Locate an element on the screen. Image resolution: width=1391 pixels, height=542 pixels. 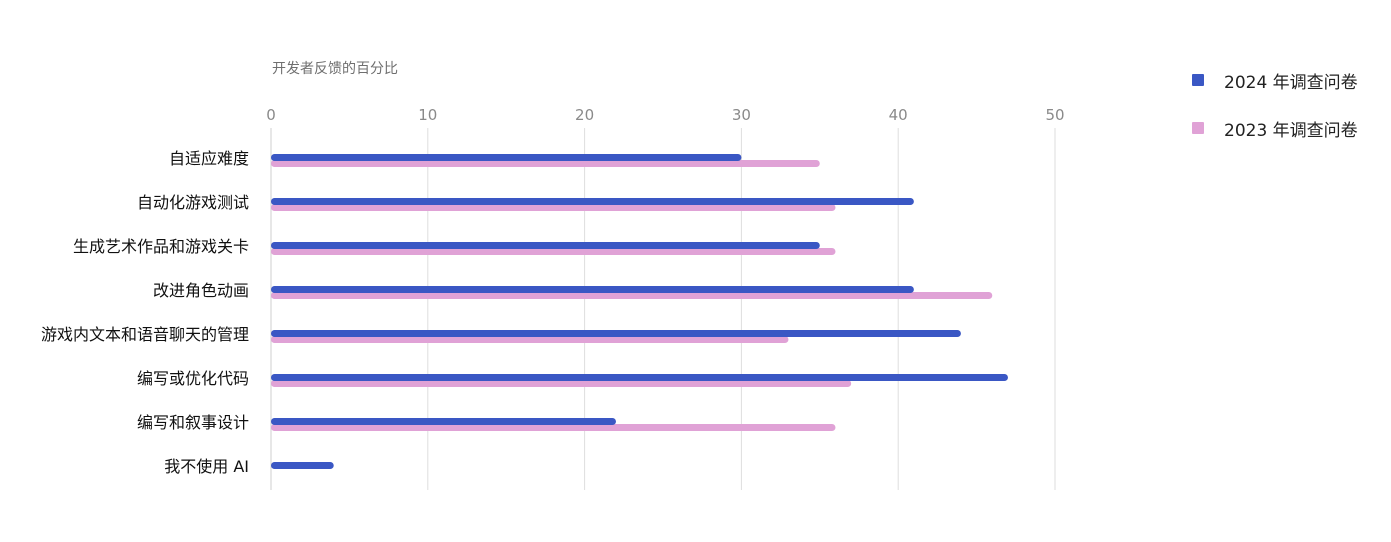
category-label: 编写或优化代码 is located at coordinates (193, 378).